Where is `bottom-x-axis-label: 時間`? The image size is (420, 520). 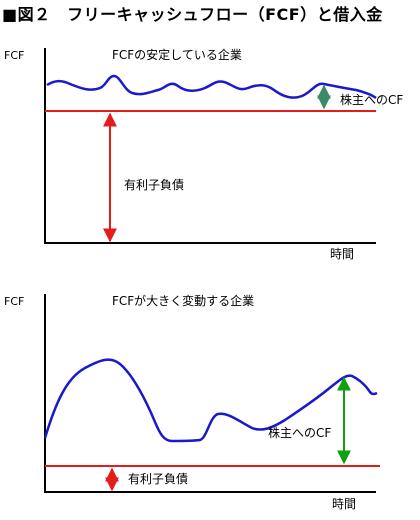
bottom-x-axis-label: 時間 is located at coordinates (344, 504).